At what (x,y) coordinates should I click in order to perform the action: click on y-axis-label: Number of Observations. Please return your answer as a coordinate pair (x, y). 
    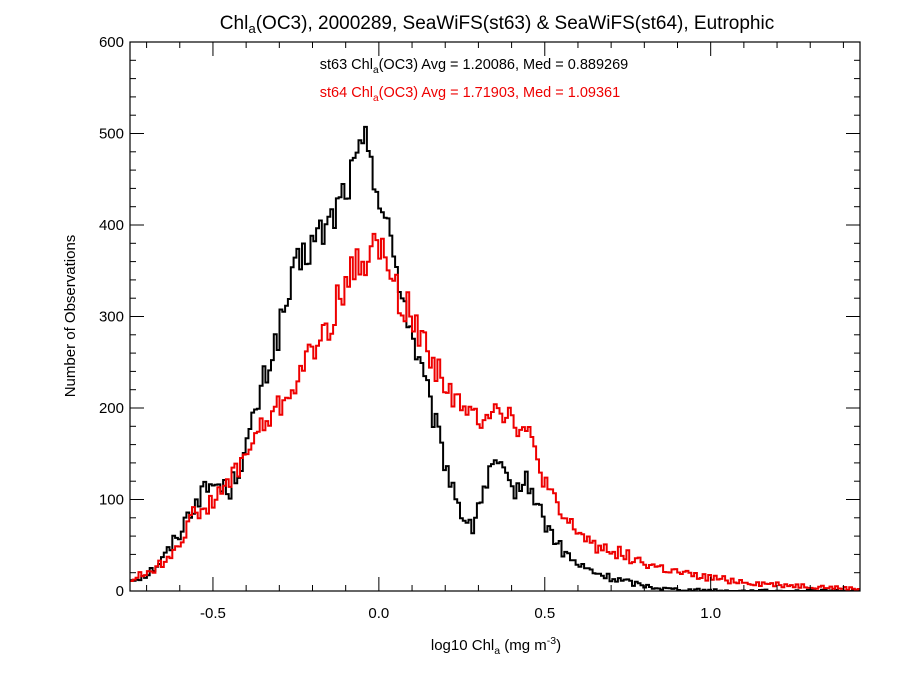
    Looking at the image, I should click on (70, 316).